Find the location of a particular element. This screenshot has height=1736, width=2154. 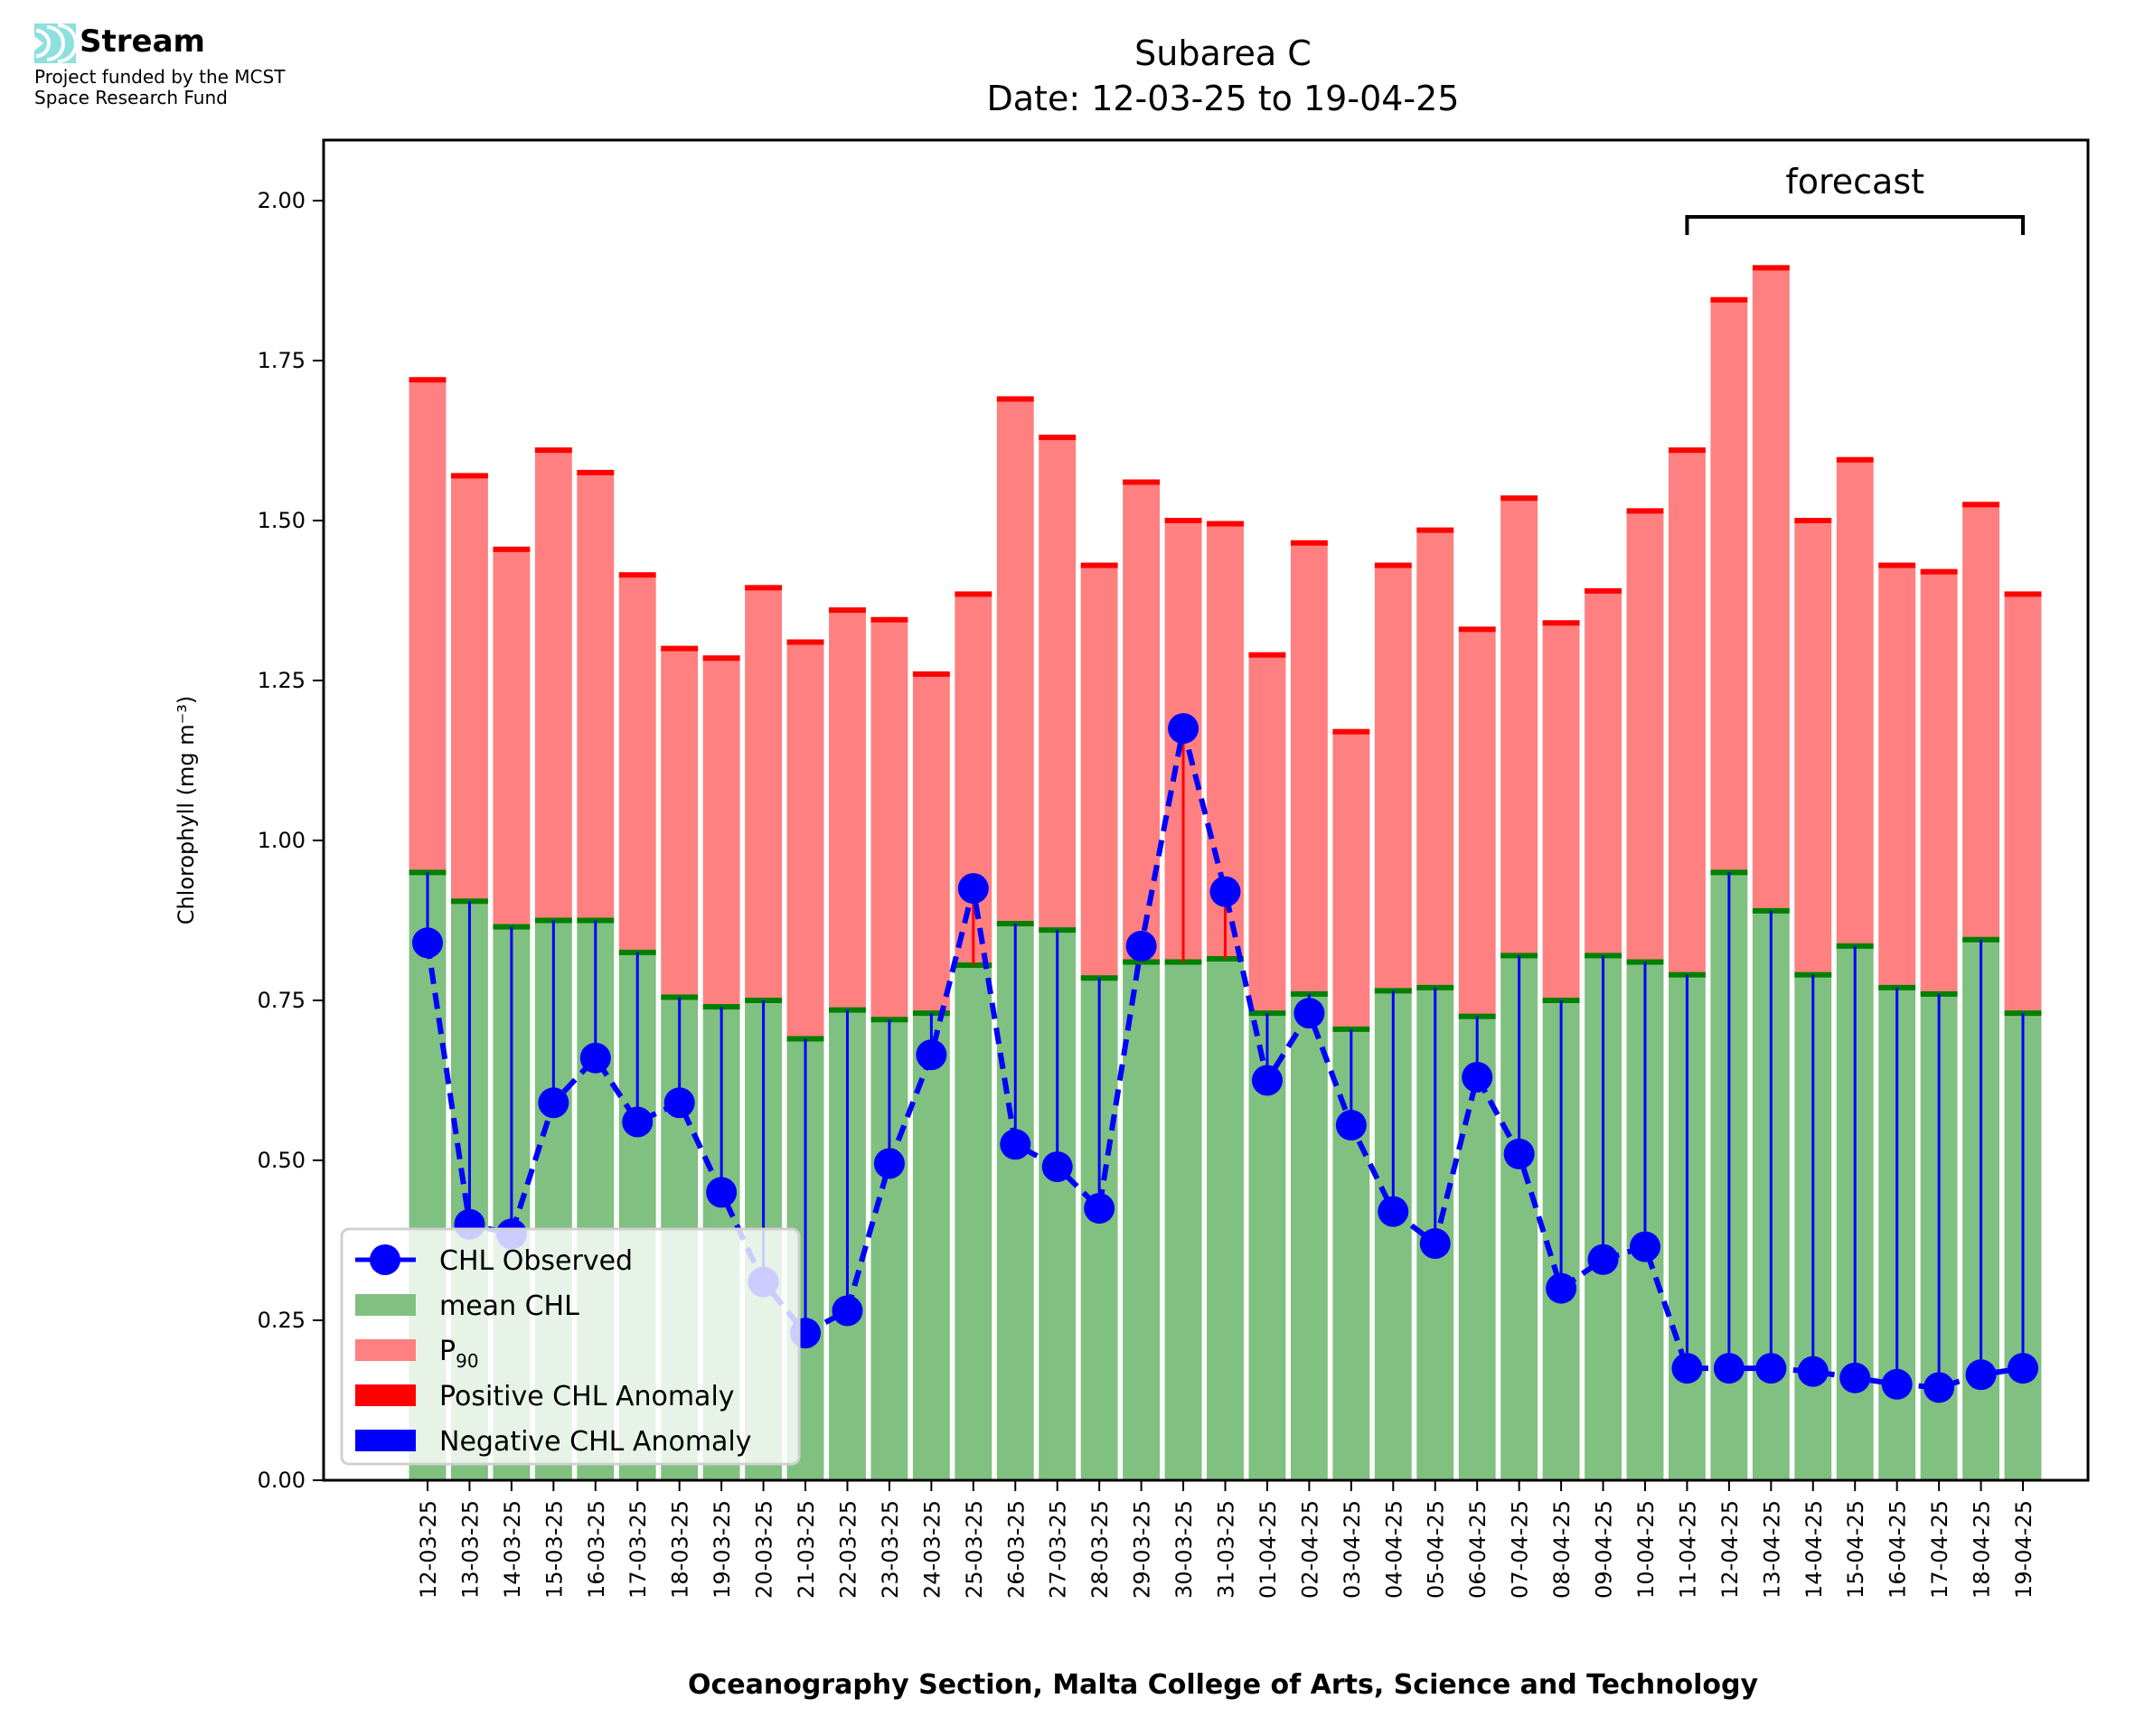

x-tick-label: 18-04-25 is located at coordinates (1982, 1550).